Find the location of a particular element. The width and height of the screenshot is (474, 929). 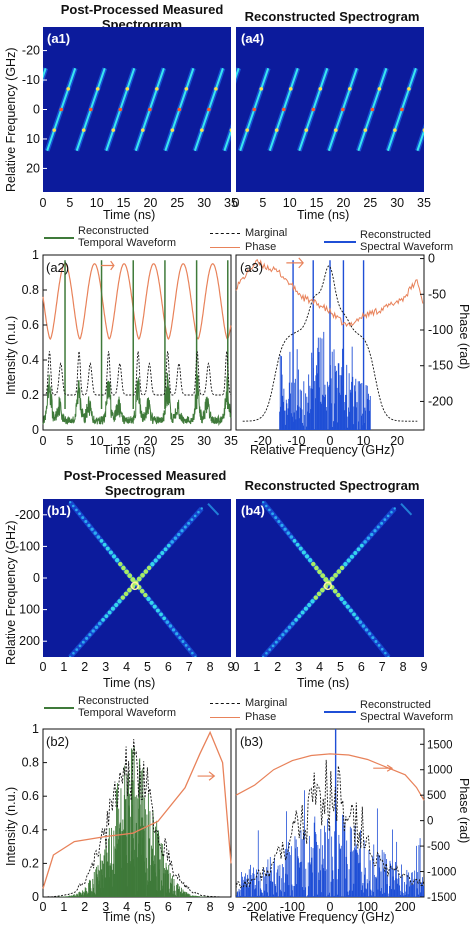

xlabel-b4: Time (ns) is located at coordinates (323, 683).